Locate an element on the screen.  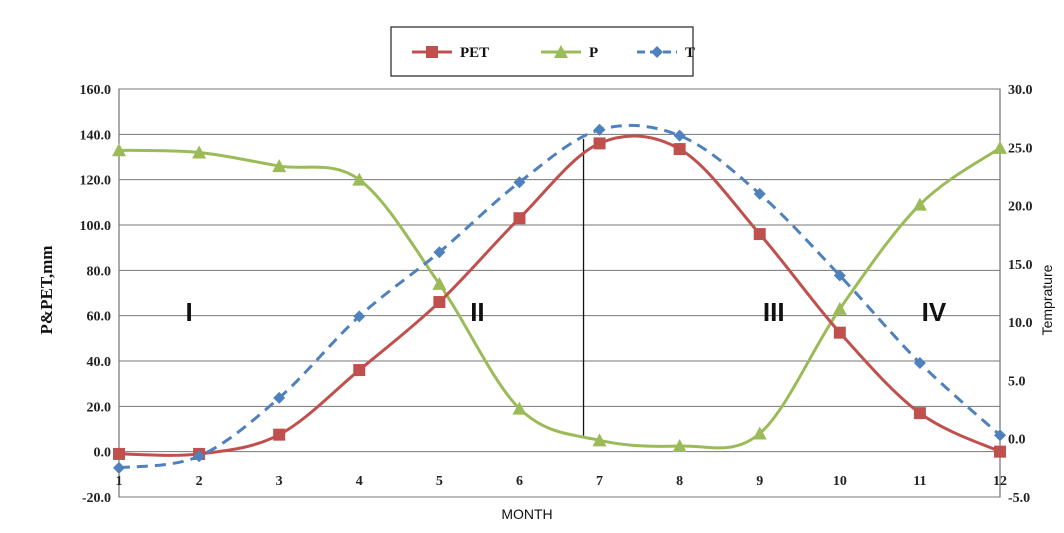
legend-item-p: P is located at coordinates (569, 53).